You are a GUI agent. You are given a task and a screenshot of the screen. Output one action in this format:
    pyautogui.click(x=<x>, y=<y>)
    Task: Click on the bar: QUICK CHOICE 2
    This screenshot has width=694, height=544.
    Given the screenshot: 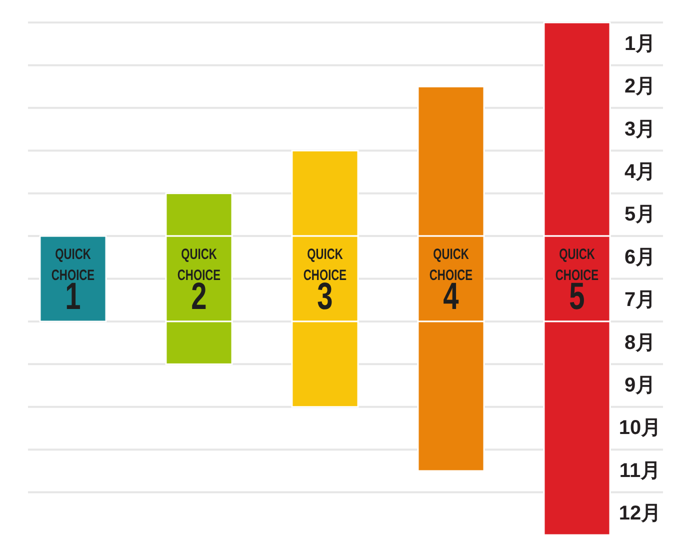 What is the action you would take?
    pyautogui.click(x=199, y=278)
    